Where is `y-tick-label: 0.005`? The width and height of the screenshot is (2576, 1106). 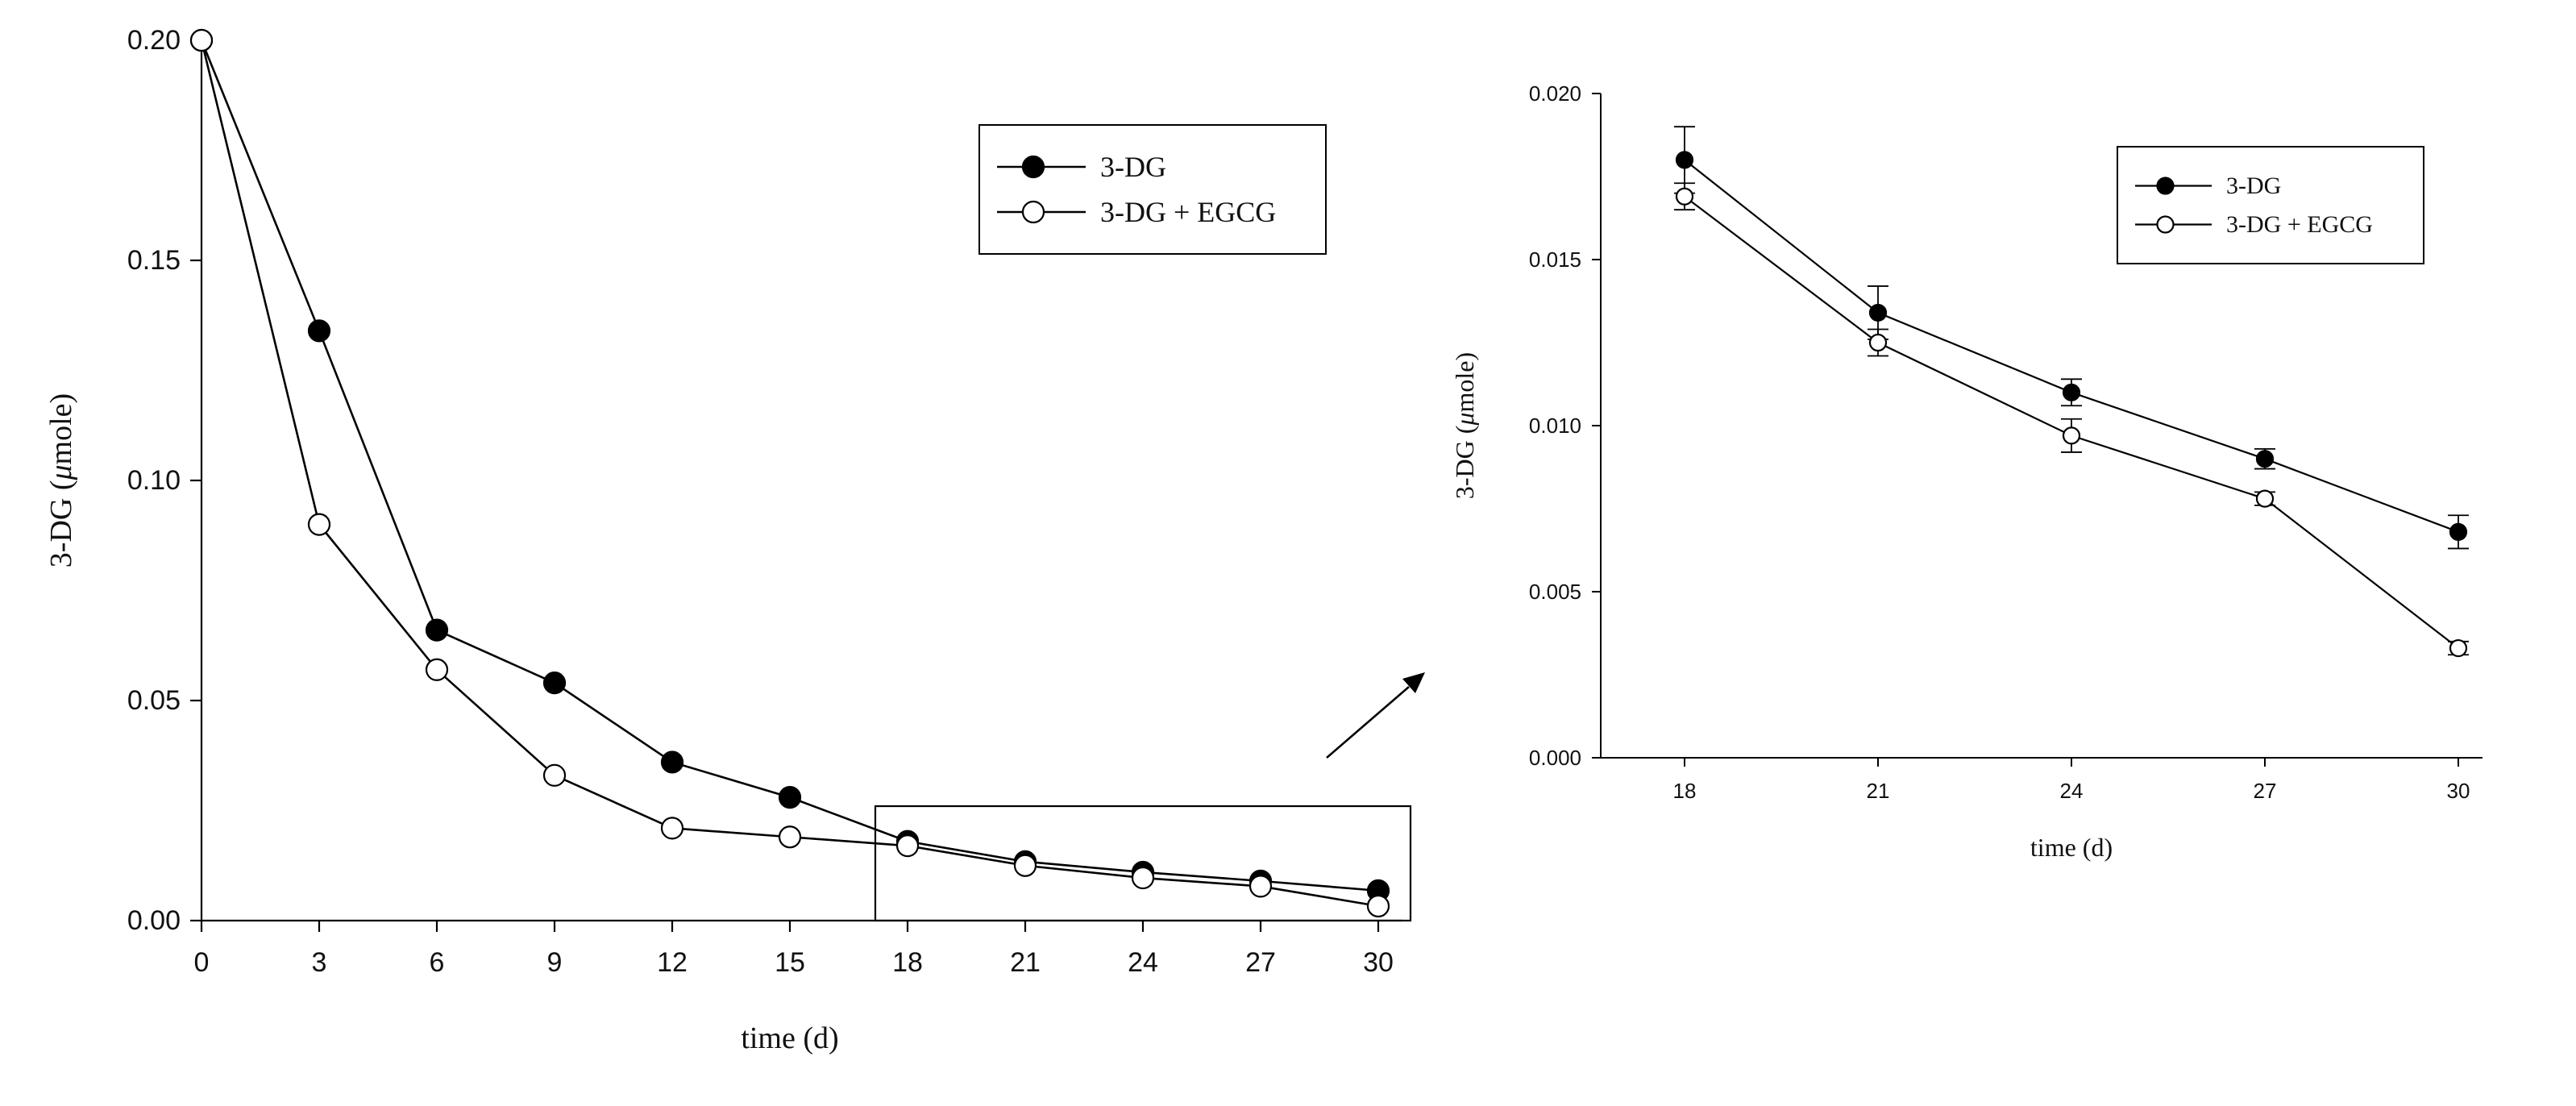 y-tick-label: 0.005 is located at coordinates (1555, 592).